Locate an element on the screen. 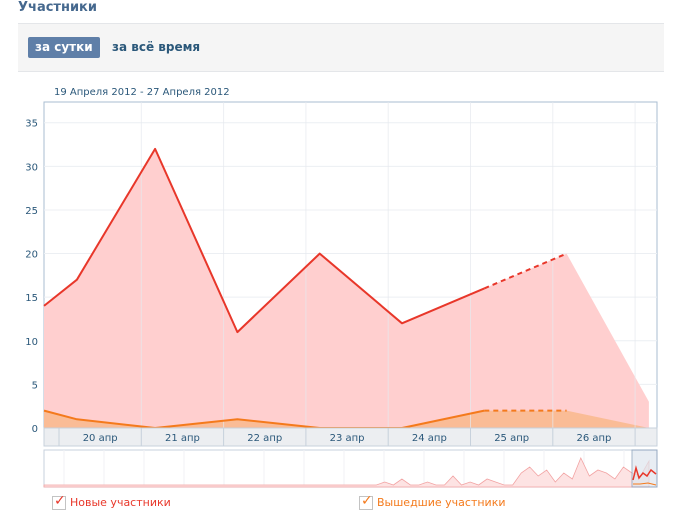 This screenshot has width=682, height=531. period-day-button: за сутки is located at coordinates (64, 47).